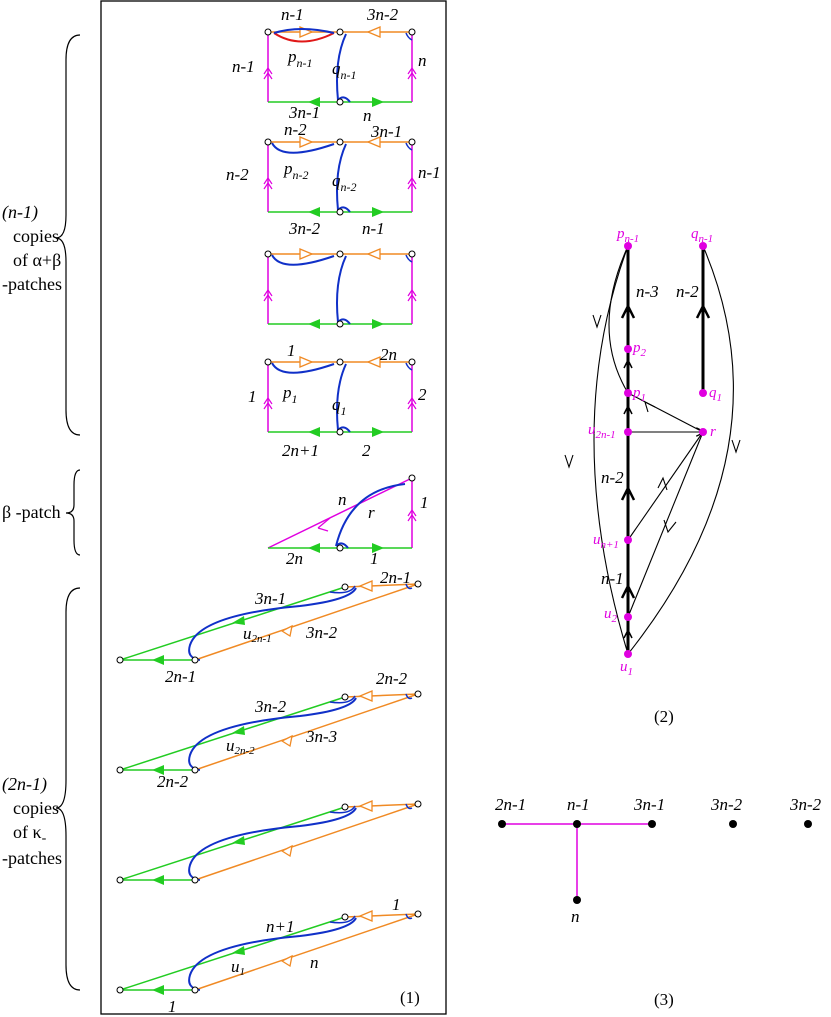 The height and width of the screenshot is (1017, 831). Describe the element at coordinates (618, 319) in the screenshot. I see `edge-p-inner` at that location.